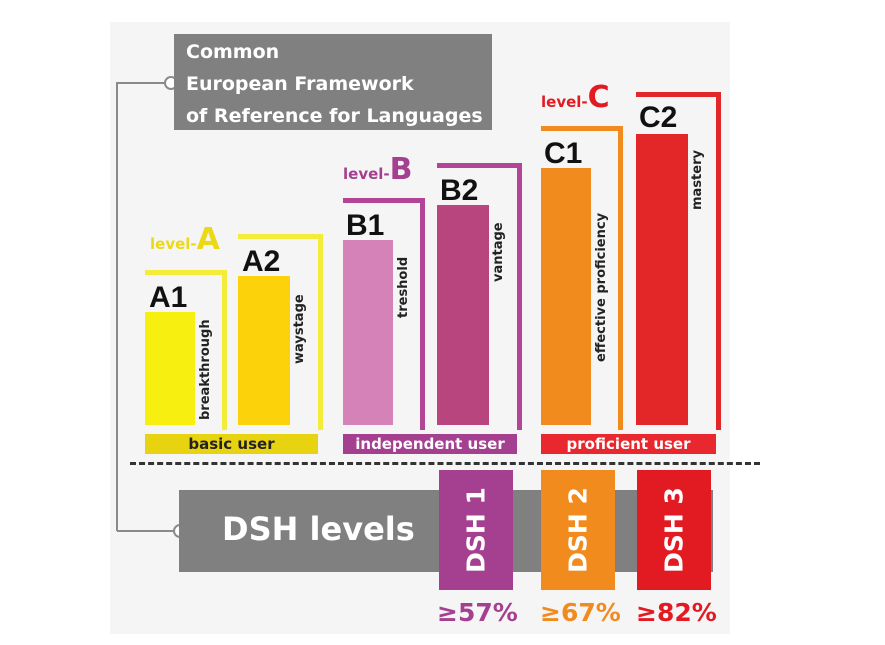 This screenshot has width=885, height=645. I want to click on dsh-3-percent: ≥82%, so click(676, 612).